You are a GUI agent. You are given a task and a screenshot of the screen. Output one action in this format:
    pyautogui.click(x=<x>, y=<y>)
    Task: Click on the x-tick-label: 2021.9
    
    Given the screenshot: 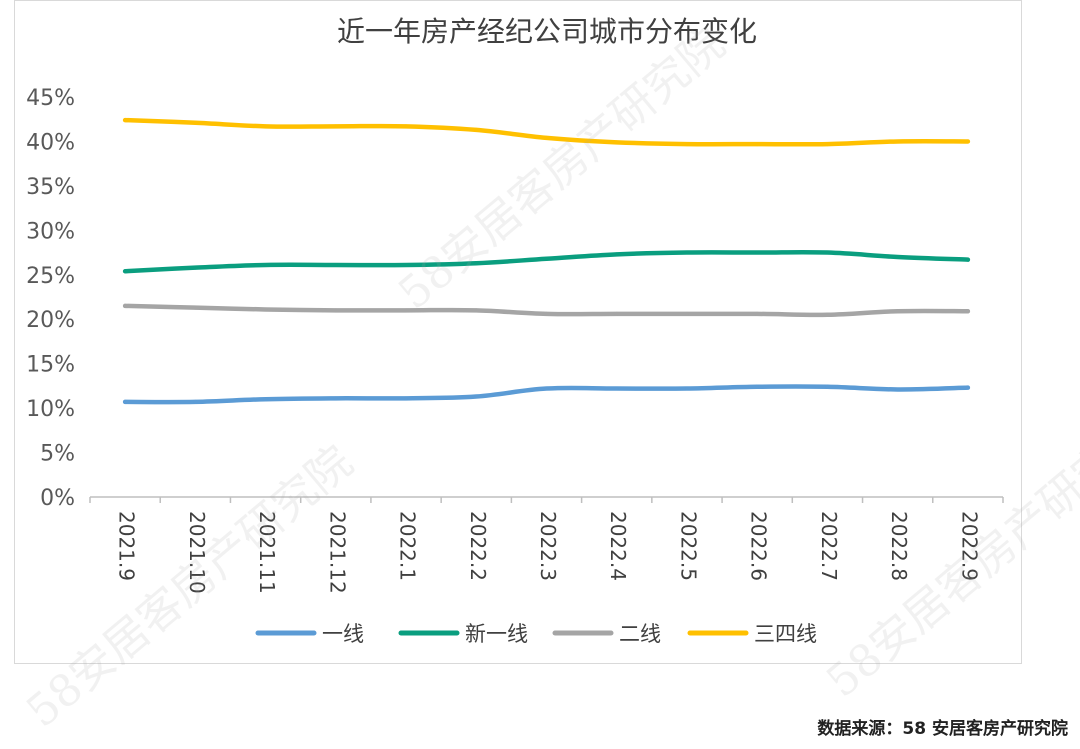 What is the action you would take?
    pyautogui.click(x=127, y=546)
    